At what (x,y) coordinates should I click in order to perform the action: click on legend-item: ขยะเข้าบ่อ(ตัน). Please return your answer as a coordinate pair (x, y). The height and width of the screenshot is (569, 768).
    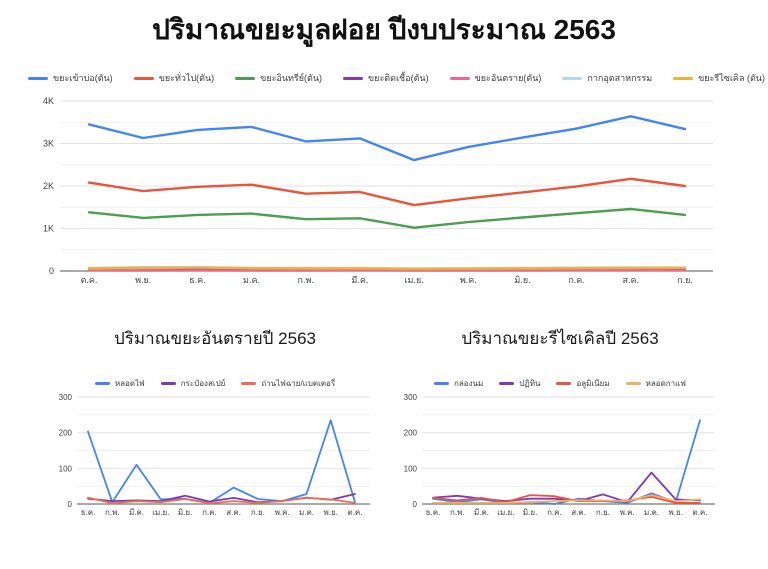
    Looking at the image, I should click on (70, 78).